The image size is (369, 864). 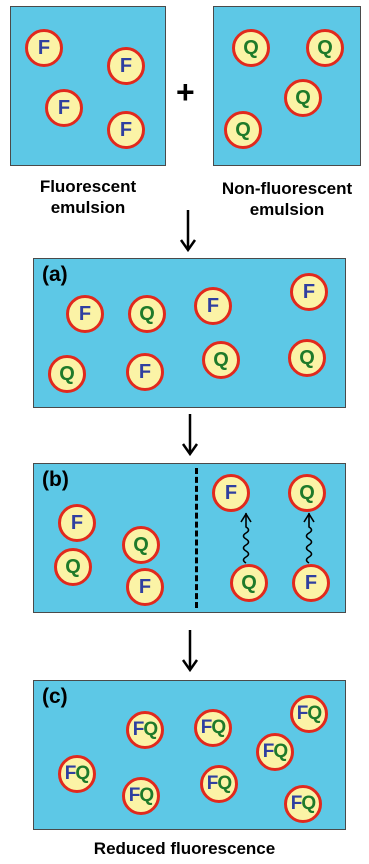 I want to click on panel-b-box: (b) F Q Q F F Q Q F, so click(x=189, y=538).